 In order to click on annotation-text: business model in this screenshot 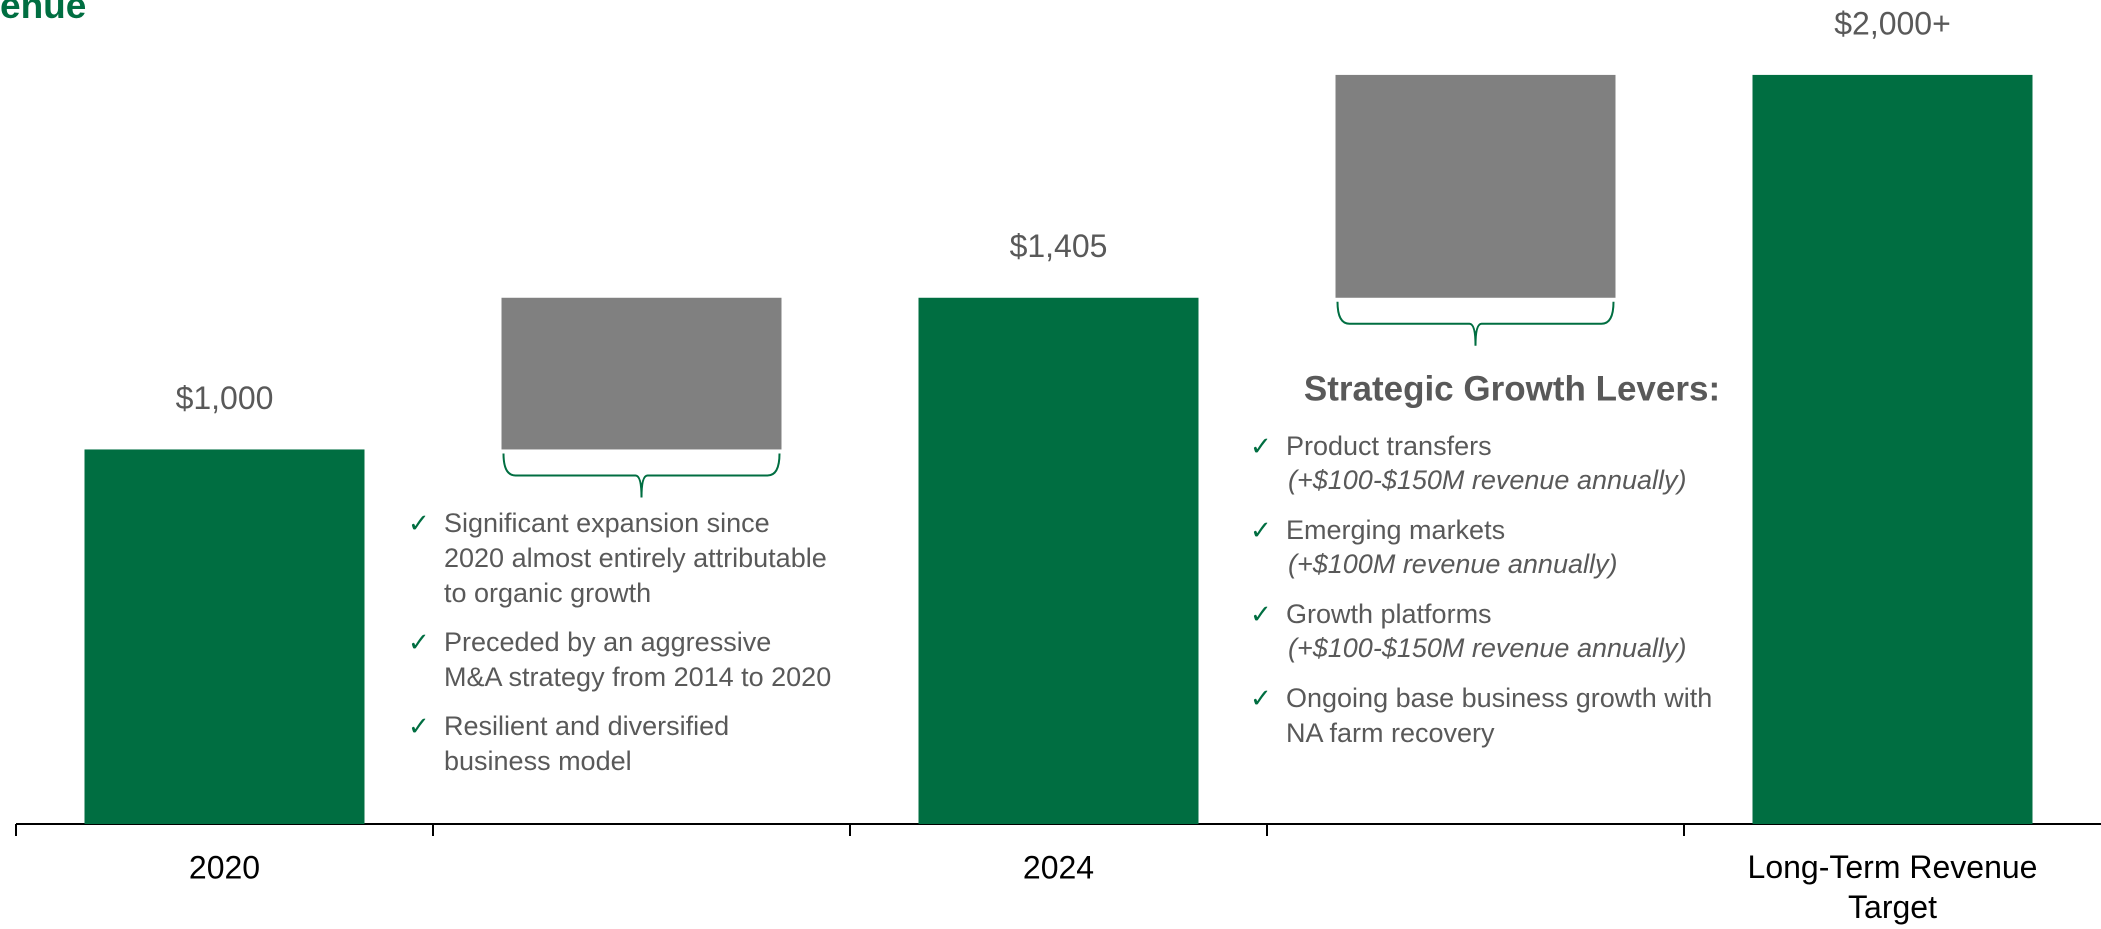, I will do `click(538, 761)`.